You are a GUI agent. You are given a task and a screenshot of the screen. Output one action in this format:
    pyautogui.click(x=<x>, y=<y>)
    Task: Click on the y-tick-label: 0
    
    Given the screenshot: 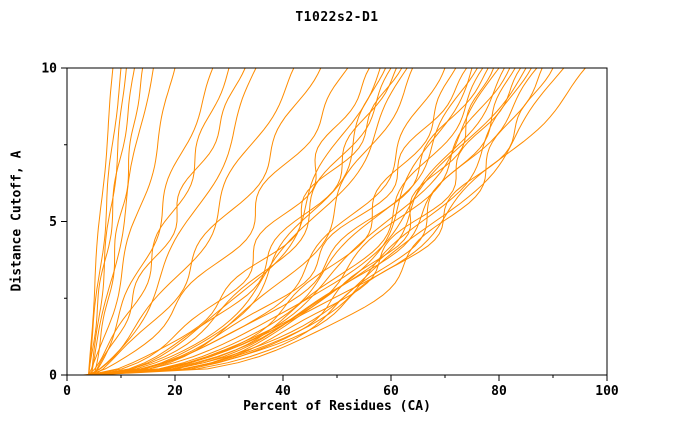 What is the action you would take?
    pyautogui.click(x=53, y=376)
    